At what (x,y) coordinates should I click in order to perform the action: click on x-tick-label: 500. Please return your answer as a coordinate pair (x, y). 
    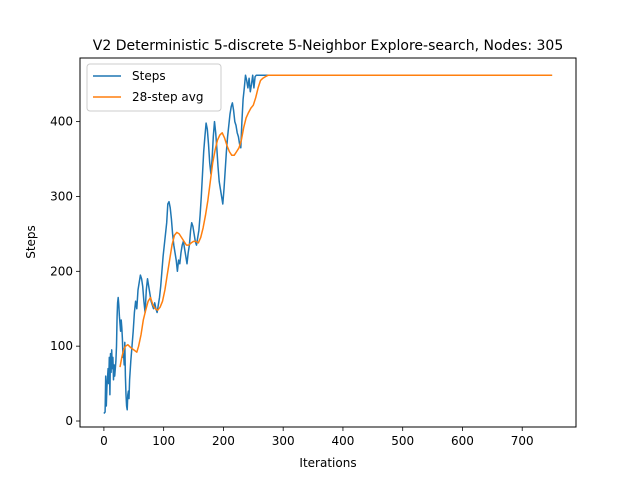
    Looking at the image, I should click on (402, 441).